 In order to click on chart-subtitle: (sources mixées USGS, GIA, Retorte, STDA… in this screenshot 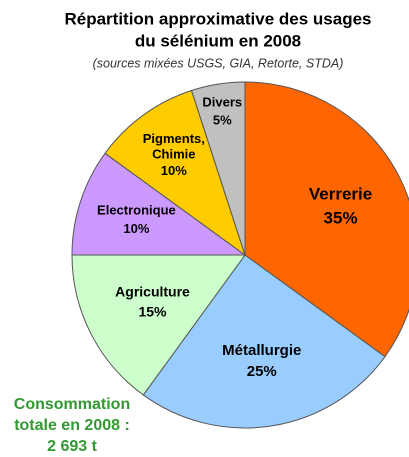, I will do `click(218, 63)`.